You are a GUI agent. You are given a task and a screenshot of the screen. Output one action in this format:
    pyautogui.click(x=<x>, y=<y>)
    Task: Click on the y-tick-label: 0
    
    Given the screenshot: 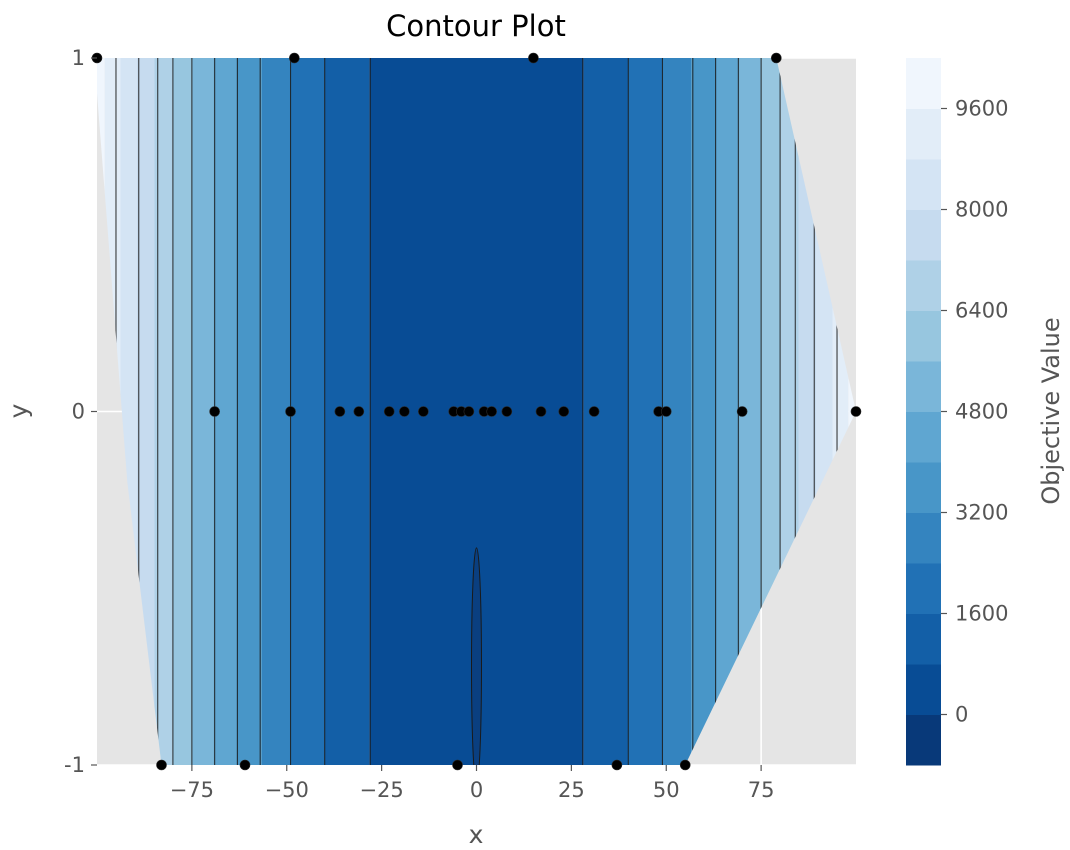 What is the action you would take?
    pyautogui.click(x=78, y=412)
    